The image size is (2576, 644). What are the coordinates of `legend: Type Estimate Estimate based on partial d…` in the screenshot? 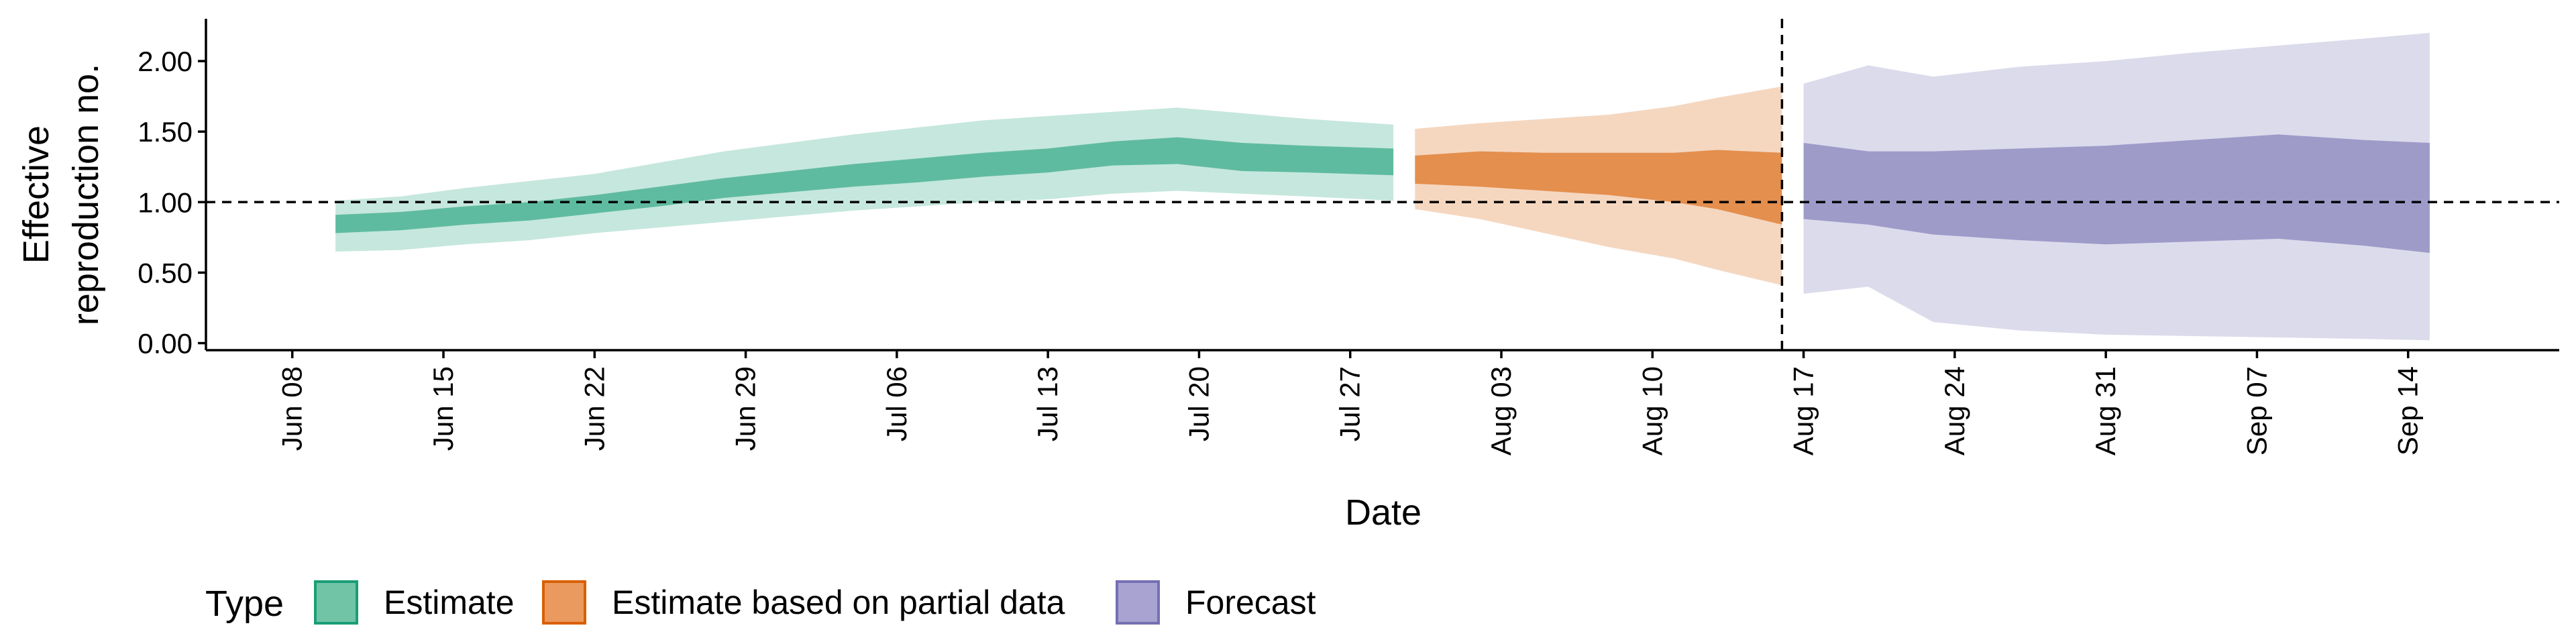 It's located at (760, 602).